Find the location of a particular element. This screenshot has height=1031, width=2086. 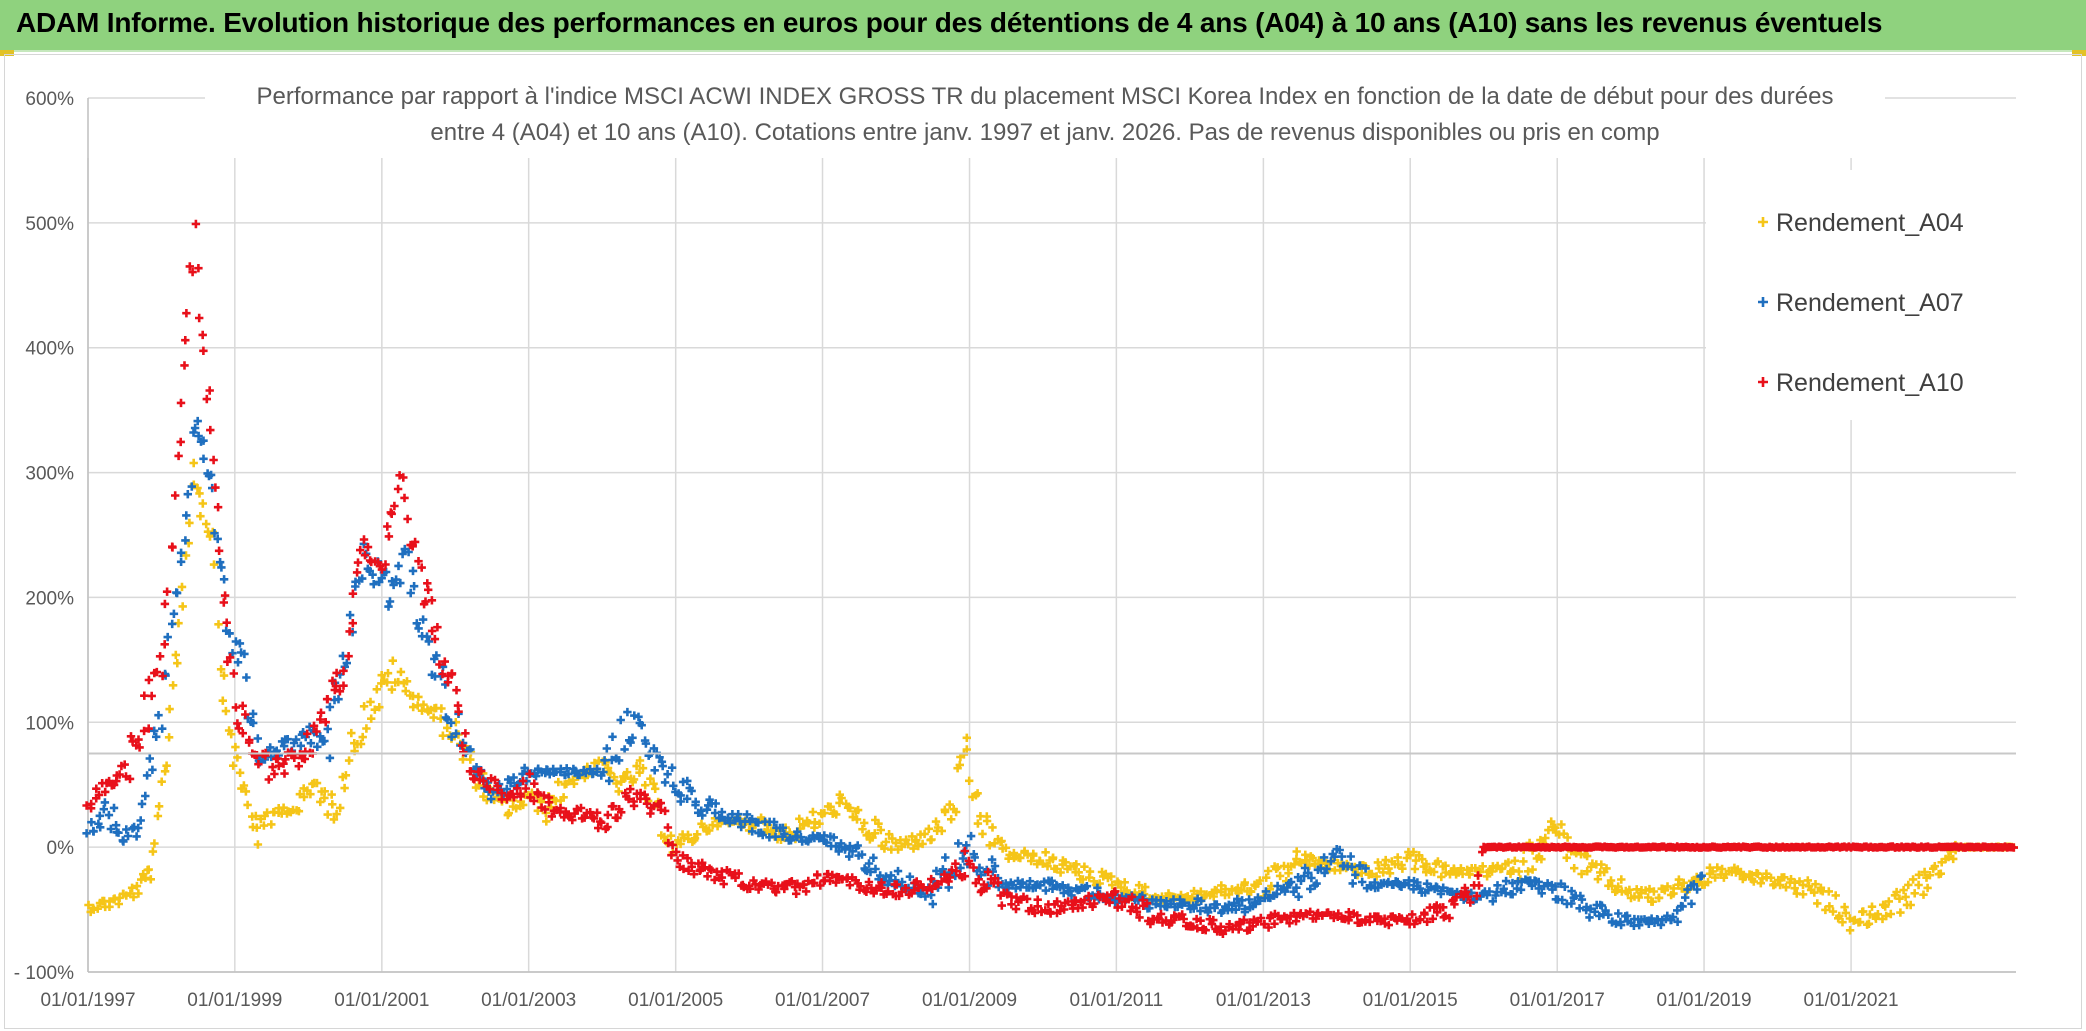

y-tick-label: 600% is located at coordinates (49, 99).